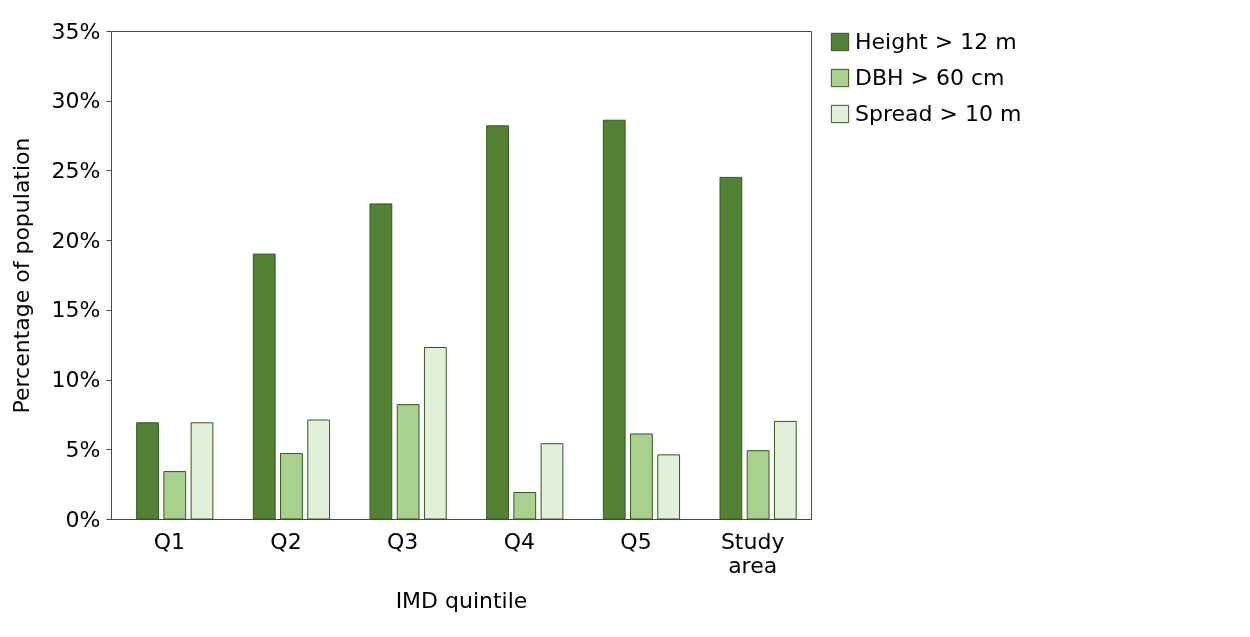 This screenshot has width=1250, height=637. I want to click on y-tick-label: 25%, so click(76, 170).